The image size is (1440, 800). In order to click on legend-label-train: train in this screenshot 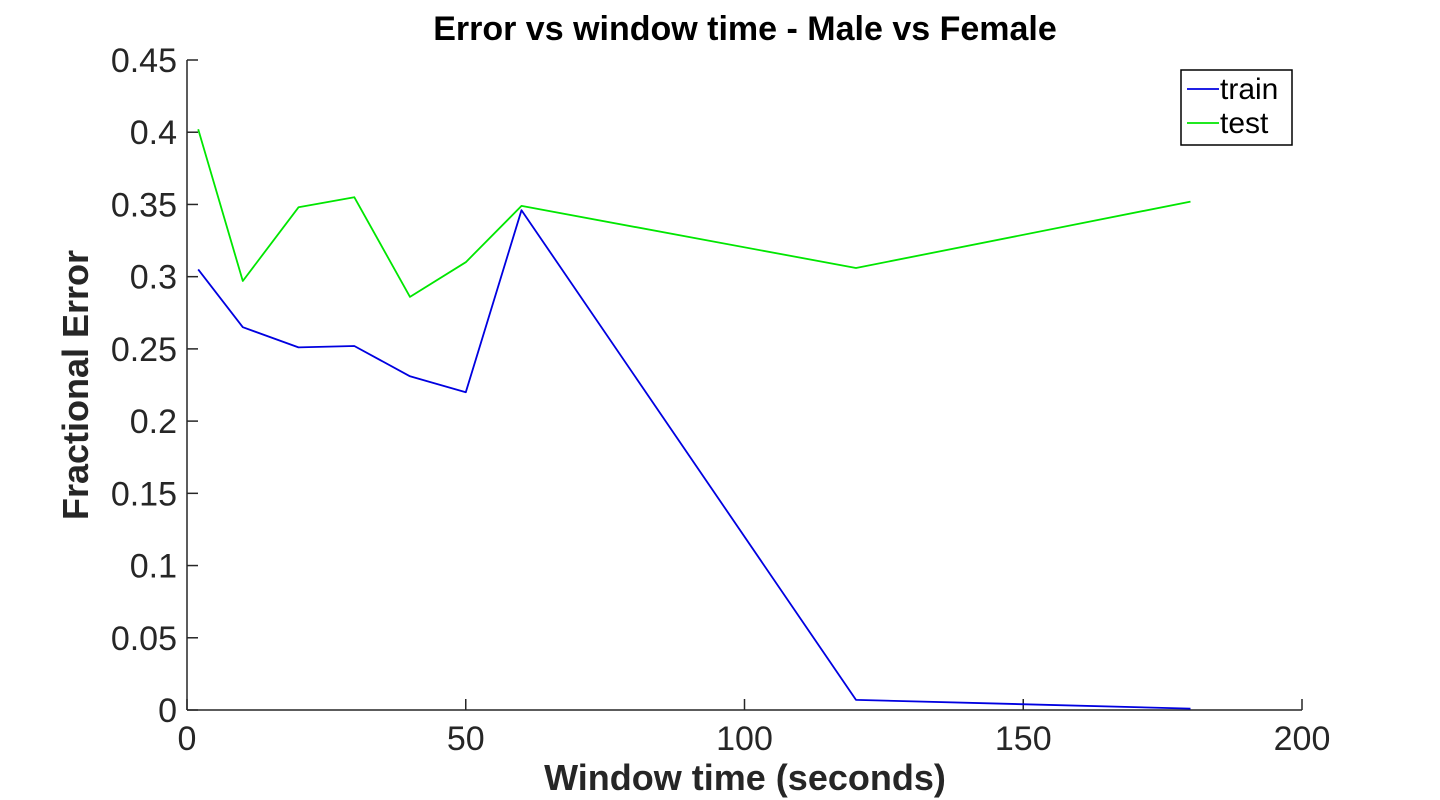, I will do `click(1249, 89)`.